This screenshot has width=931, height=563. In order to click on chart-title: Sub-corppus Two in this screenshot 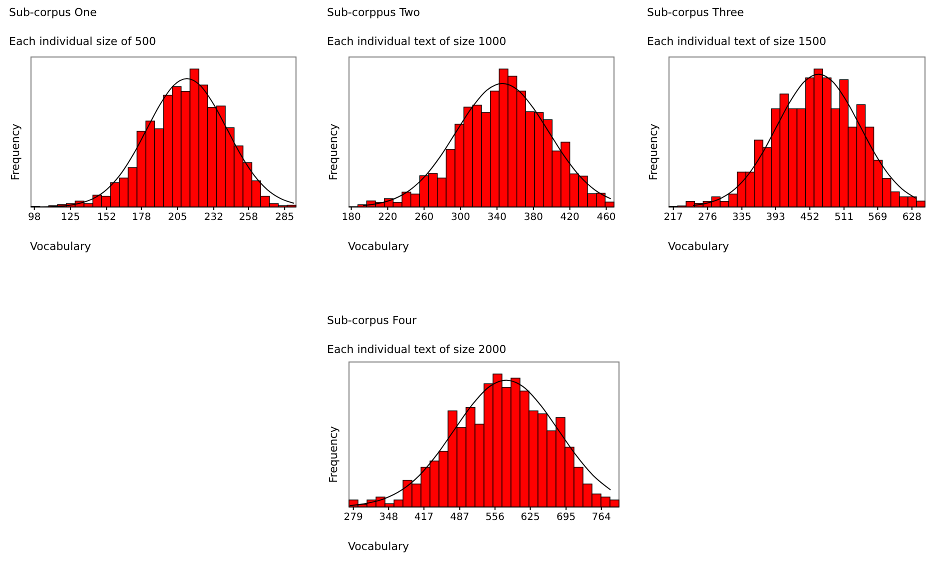, I will do `click(373, 12)`.